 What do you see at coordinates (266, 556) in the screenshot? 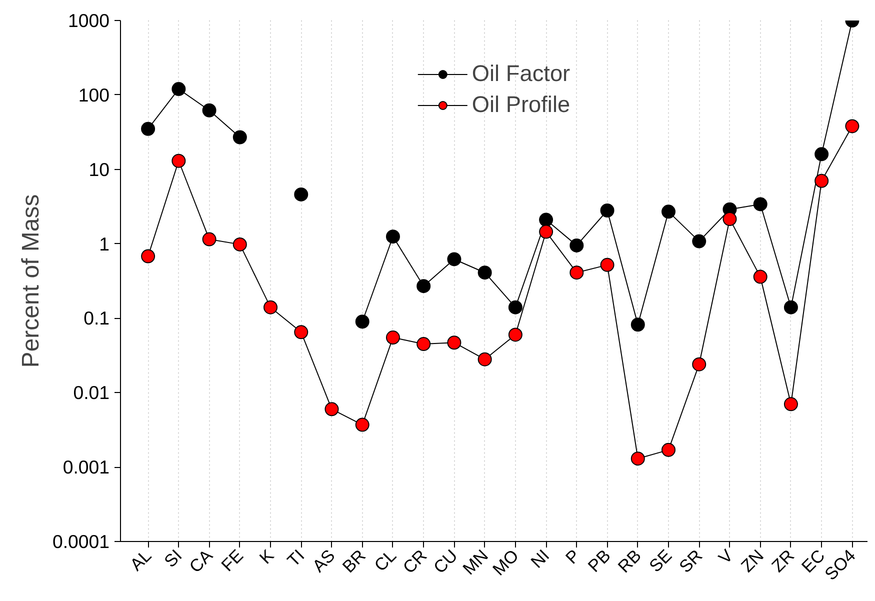
I see `x-tick-label: K` at bounding box center [266, 556].